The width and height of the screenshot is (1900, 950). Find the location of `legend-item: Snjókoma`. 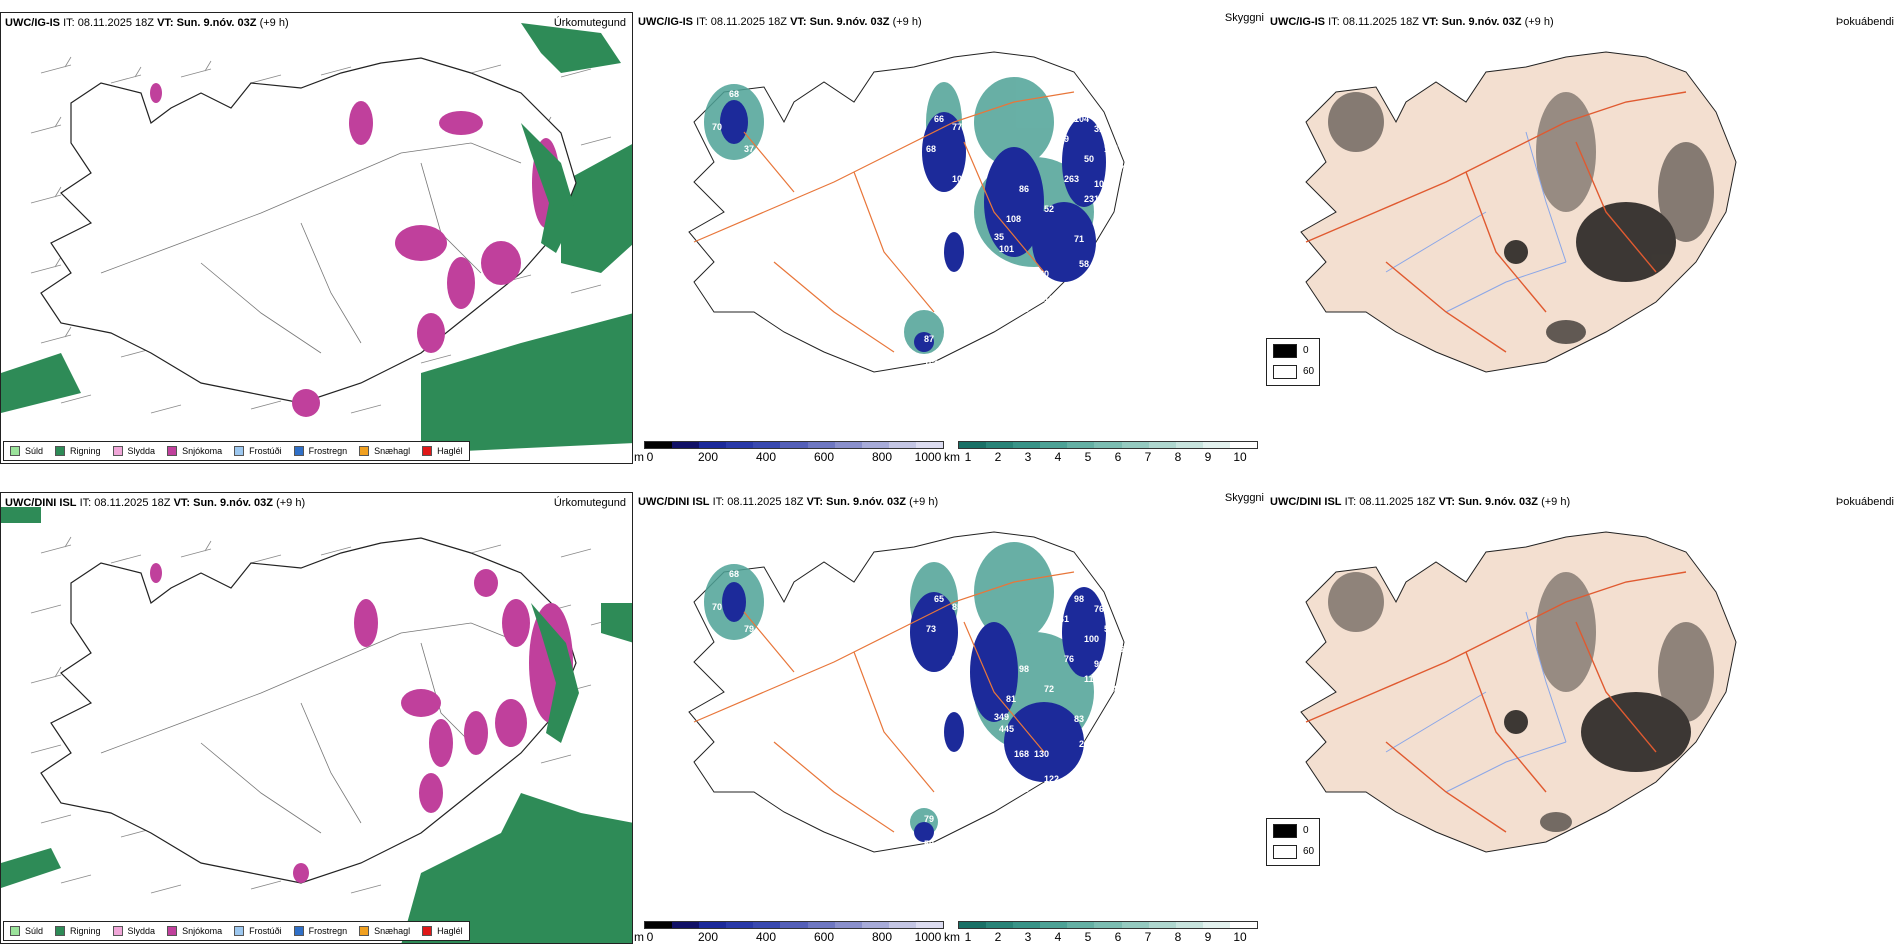

legend-item: Snjókoma is located at coordinates (194, 931).